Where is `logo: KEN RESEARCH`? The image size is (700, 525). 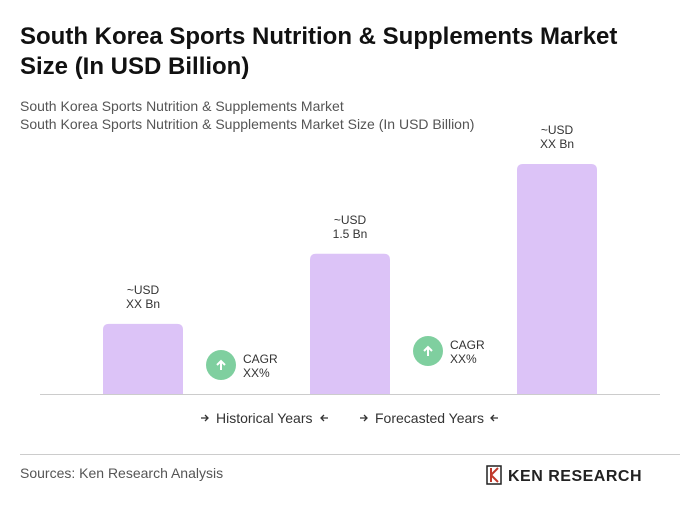 logo: KEN RESEARCH is located at coordinates (564, 475).